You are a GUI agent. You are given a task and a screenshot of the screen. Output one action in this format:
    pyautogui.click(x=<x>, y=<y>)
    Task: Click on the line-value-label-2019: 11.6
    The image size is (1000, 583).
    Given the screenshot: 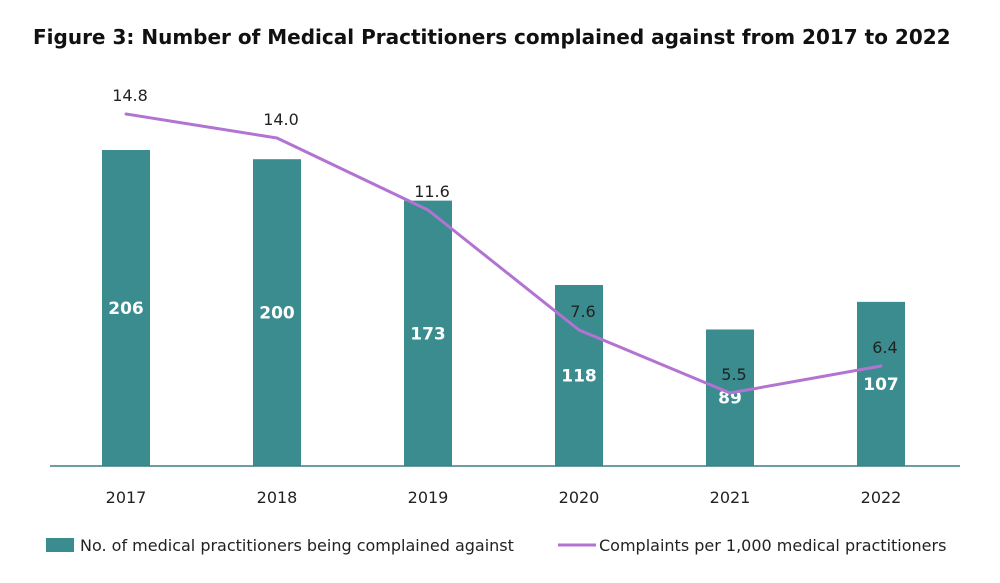 What is the action you would take?
    pyautogui.click(x=432, y=191)
    